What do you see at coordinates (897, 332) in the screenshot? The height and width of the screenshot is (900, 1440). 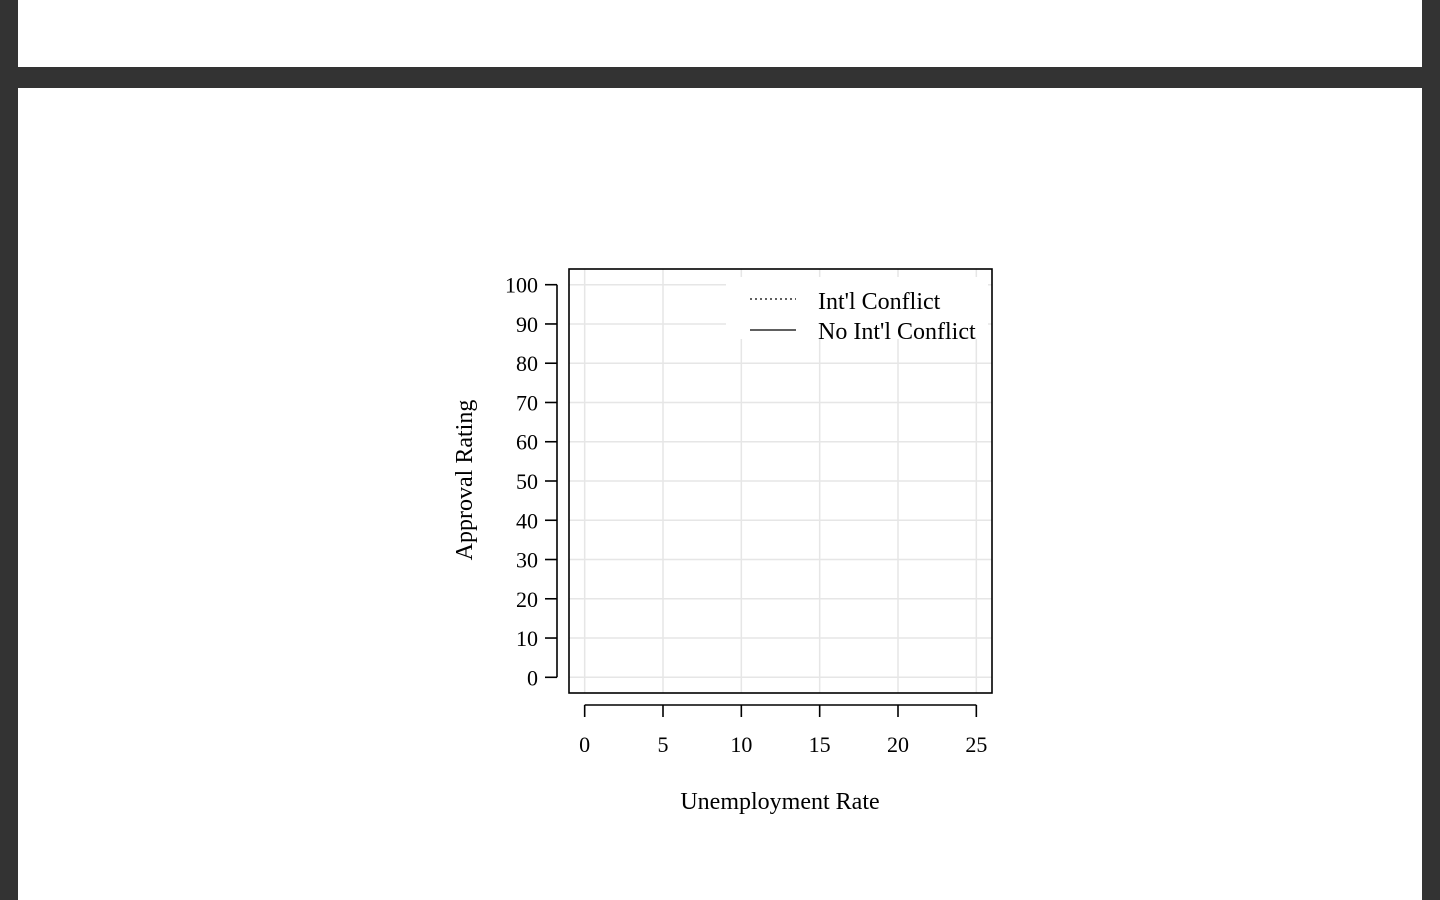 I see `legend-label-no-intl-conflict: No Int'l Conflict` at bounding box center [897, 332].